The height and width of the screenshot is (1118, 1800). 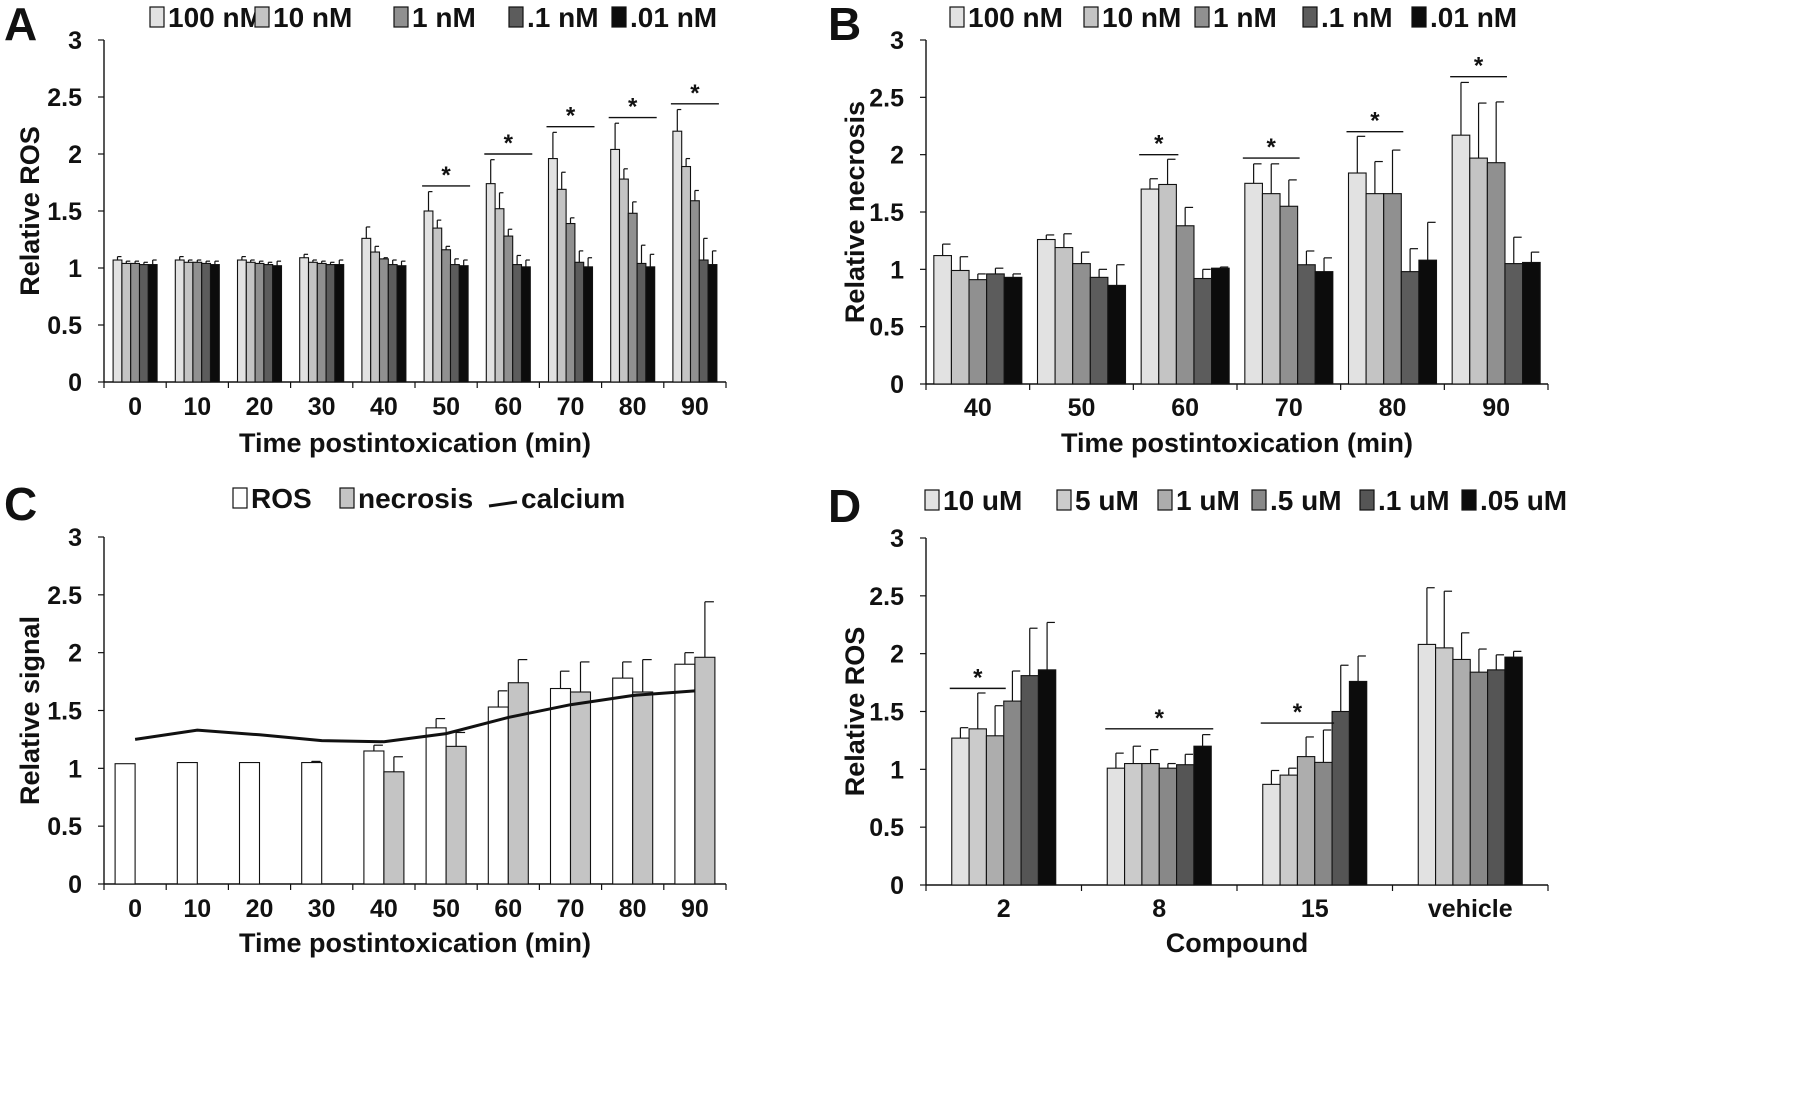 I want to click on legend-label: .05 uM, so click(x=1523, y=500).